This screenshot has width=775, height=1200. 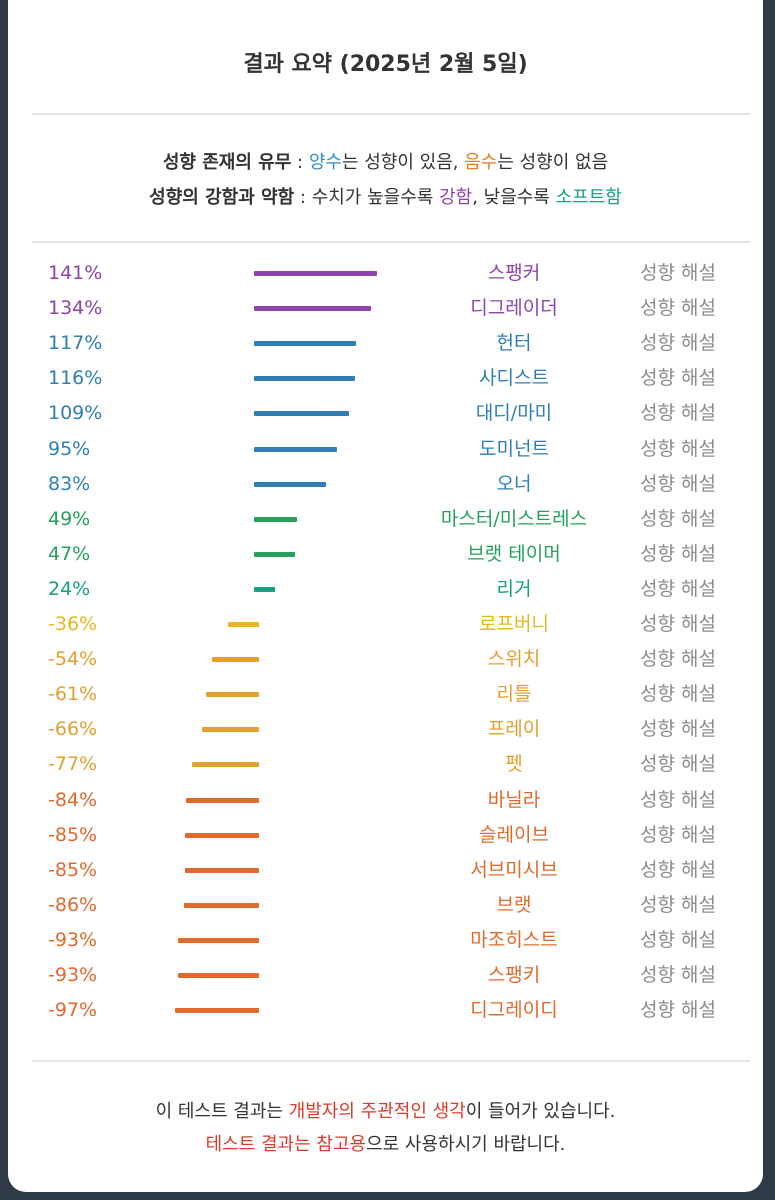 What do you see at coordinates (377, 1111) in the screenshot?
I see `disclaimer-highlight: 개발자의 주관적인 생각` at bounding box center [377, 1111].